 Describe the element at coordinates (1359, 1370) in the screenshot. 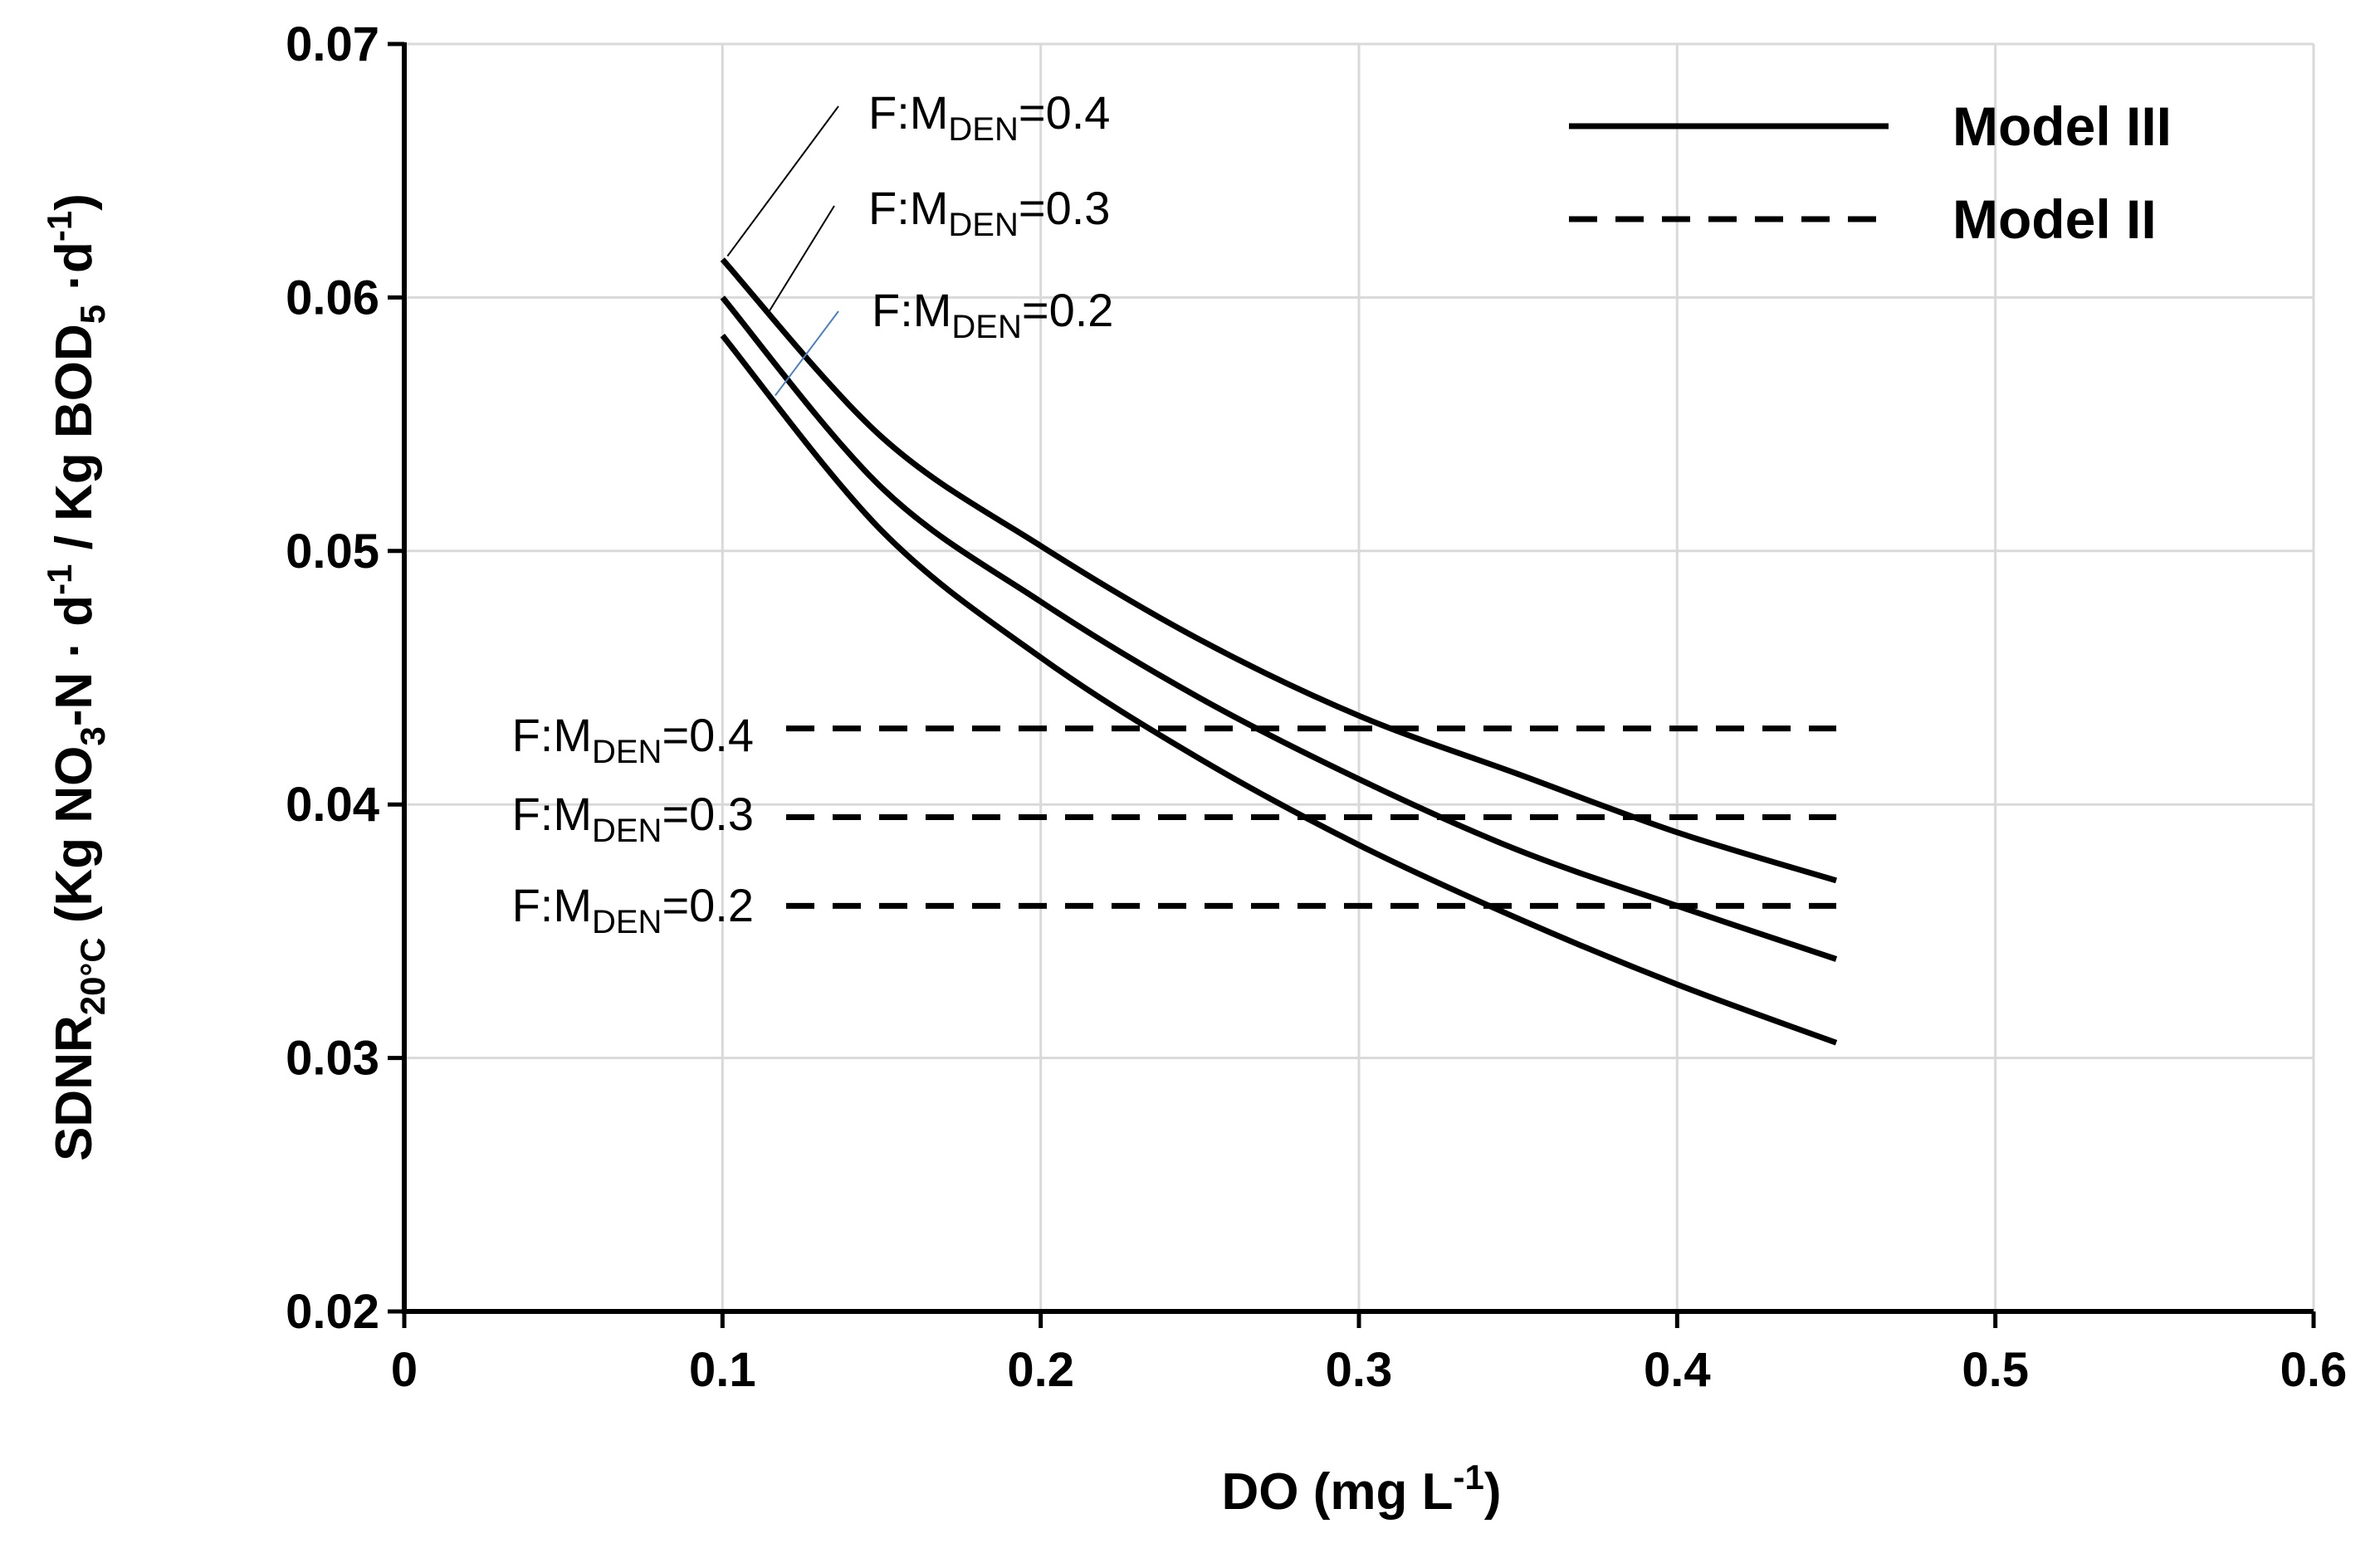

I see `x-tick-label: 0.3` at that location.